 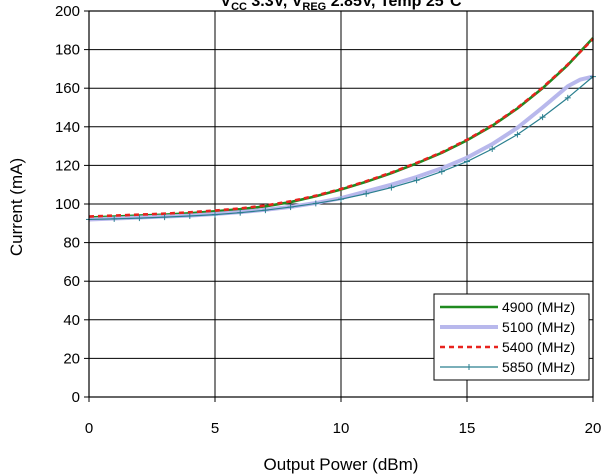 I want to click on chart-title-text: VCC 3.3V, VREG 2.85V, Temp 25°C, so click(x=341, y=6).